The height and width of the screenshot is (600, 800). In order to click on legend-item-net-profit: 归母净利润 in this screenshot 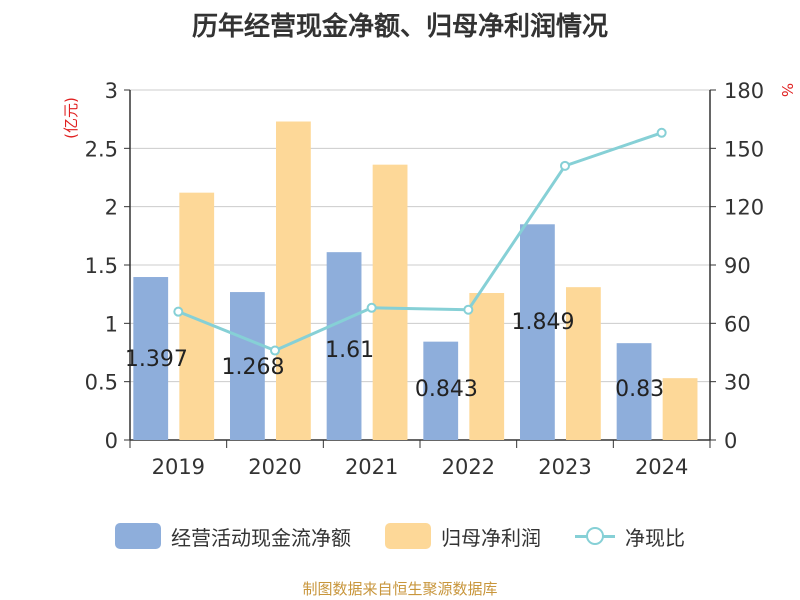, I will do `click(463, 536)`.